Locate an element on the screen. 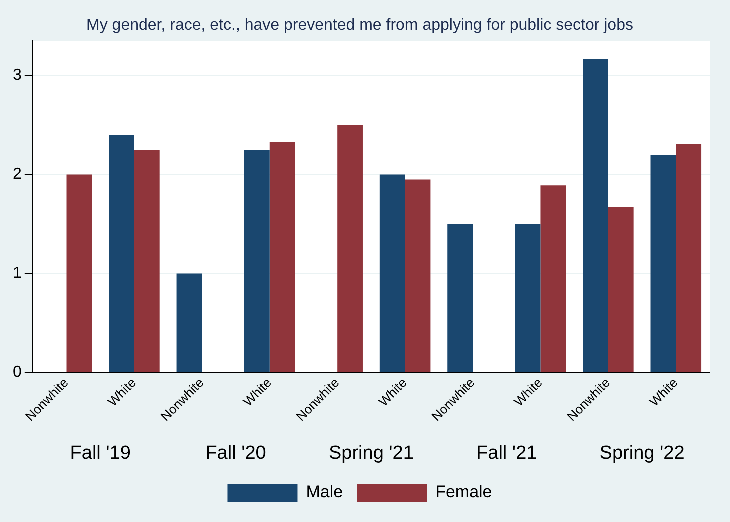 This screenshot has width=730, height=522. text: Fall '19 is located at coordinates (100, 453).